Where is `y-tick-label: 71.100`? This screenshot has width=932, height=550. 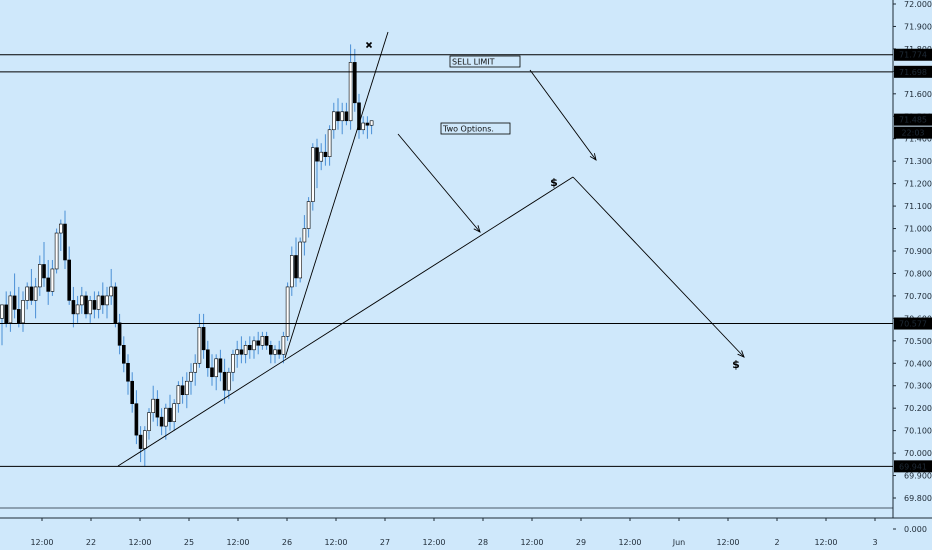
y-tick-label: 71.100 is located at coordinates (918, 206).